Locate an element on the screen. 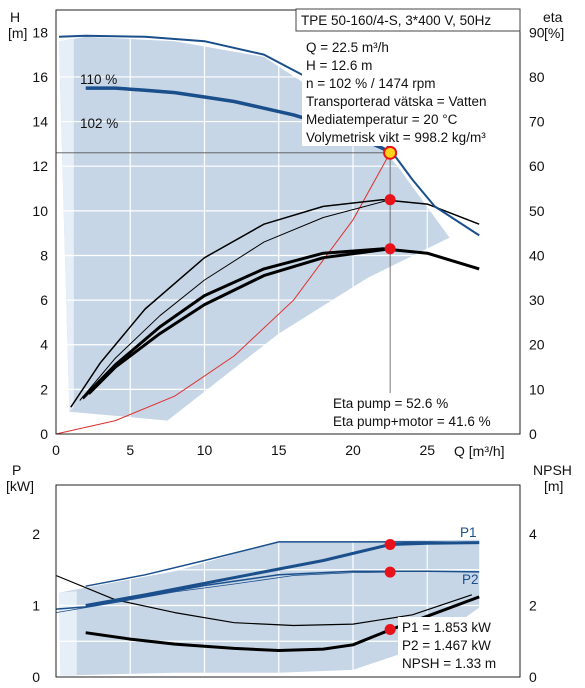 This screenshot has height=688, width=585. h-axis-title: H is located at coordinates (15, 17).